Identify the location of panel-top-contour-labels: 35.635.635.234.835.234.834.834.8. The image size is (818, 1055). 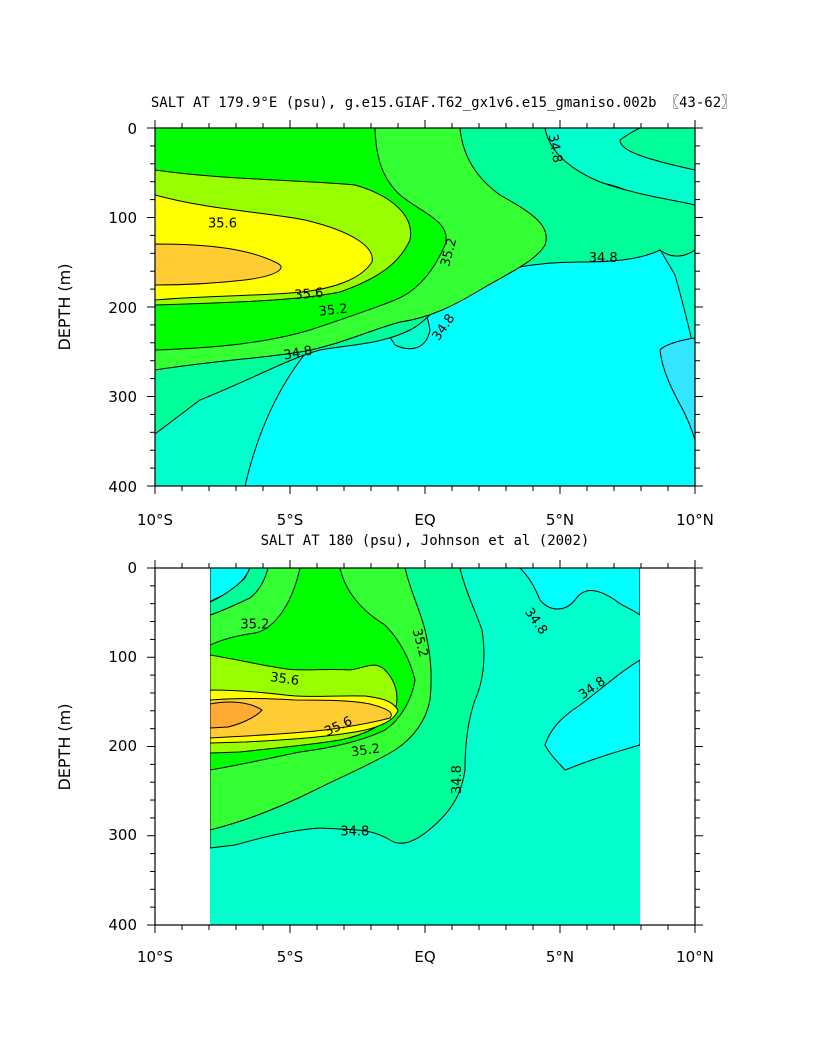
(413, 248).